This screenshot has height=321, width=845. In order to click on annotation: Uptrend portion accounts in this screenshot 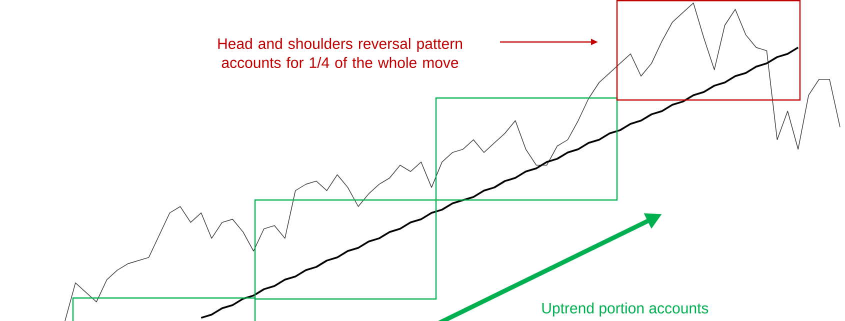, I will do `click(625, 309)`.